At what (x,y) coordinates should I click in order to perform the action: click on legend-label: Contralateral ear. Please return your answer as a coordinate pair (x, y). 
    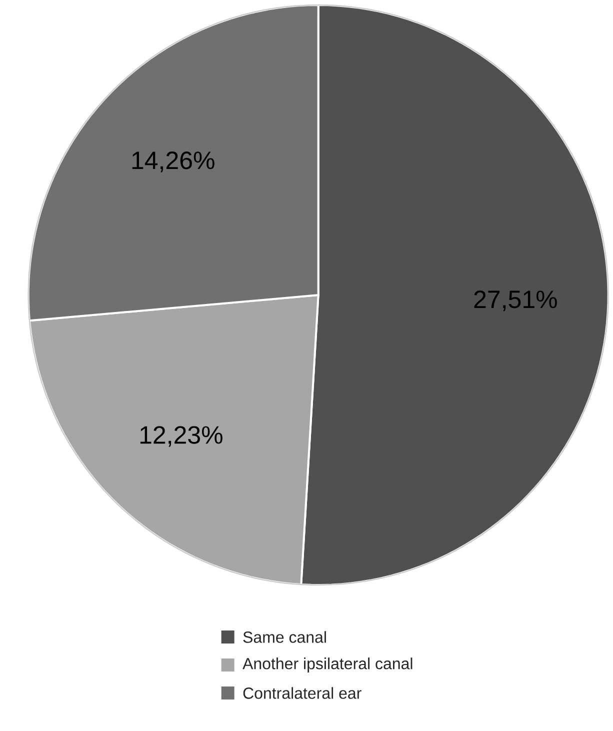
    Looking at the image, I should click on (302, 693).